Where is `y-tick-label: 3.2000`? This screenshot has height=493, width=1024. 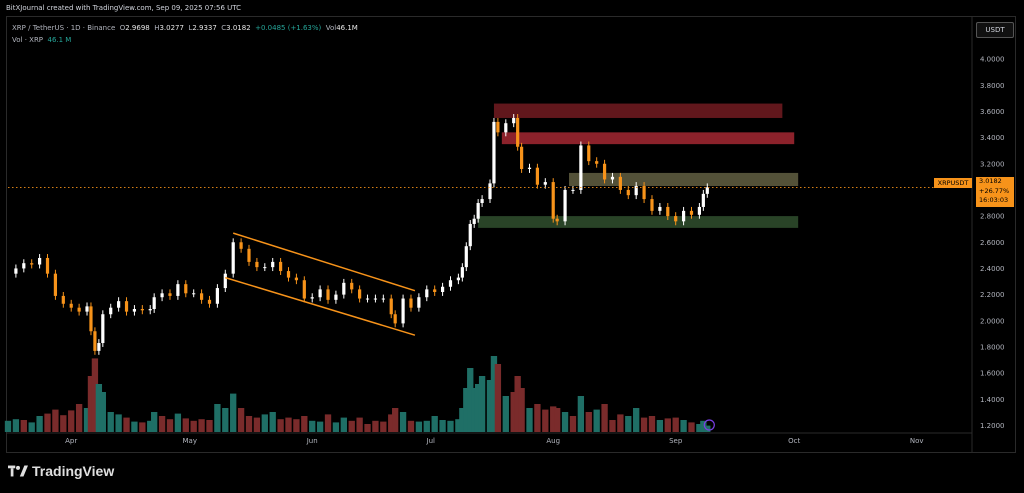 y-tick-label: 3.2000 is located at coordinates (992, 164).